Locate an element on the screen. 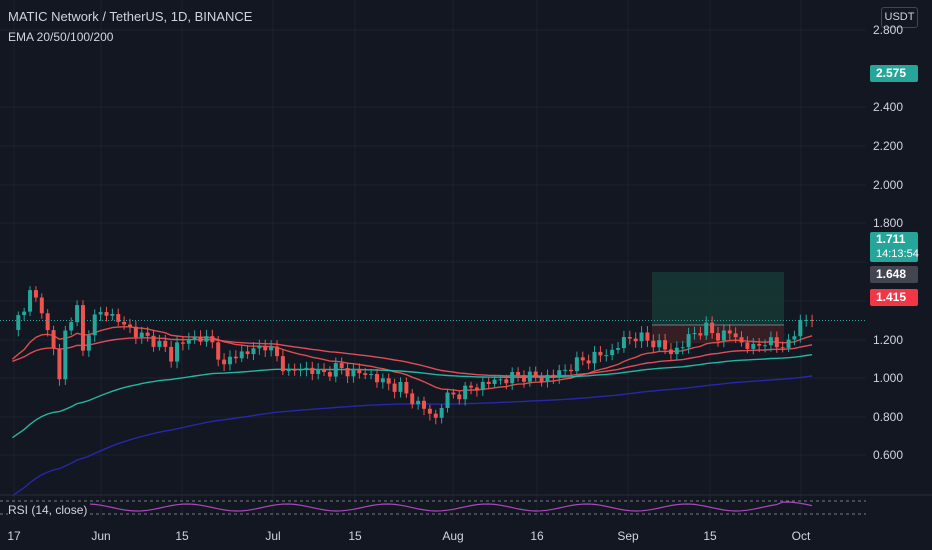 The image size is (932, 550). price-tick: 0.600 is located at coordinates (888, 455).